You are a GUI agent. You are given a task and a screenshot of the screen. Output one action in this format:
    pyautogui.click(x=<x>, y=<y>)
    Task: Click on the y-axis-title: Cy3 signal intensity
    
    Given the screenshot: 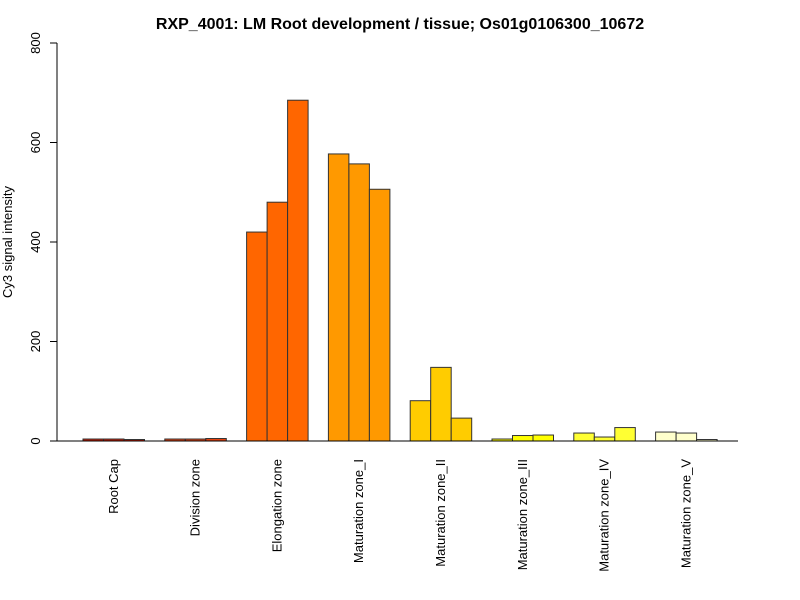 What is the action you would take?
    pyautogui.click(x=7, y=242)
    